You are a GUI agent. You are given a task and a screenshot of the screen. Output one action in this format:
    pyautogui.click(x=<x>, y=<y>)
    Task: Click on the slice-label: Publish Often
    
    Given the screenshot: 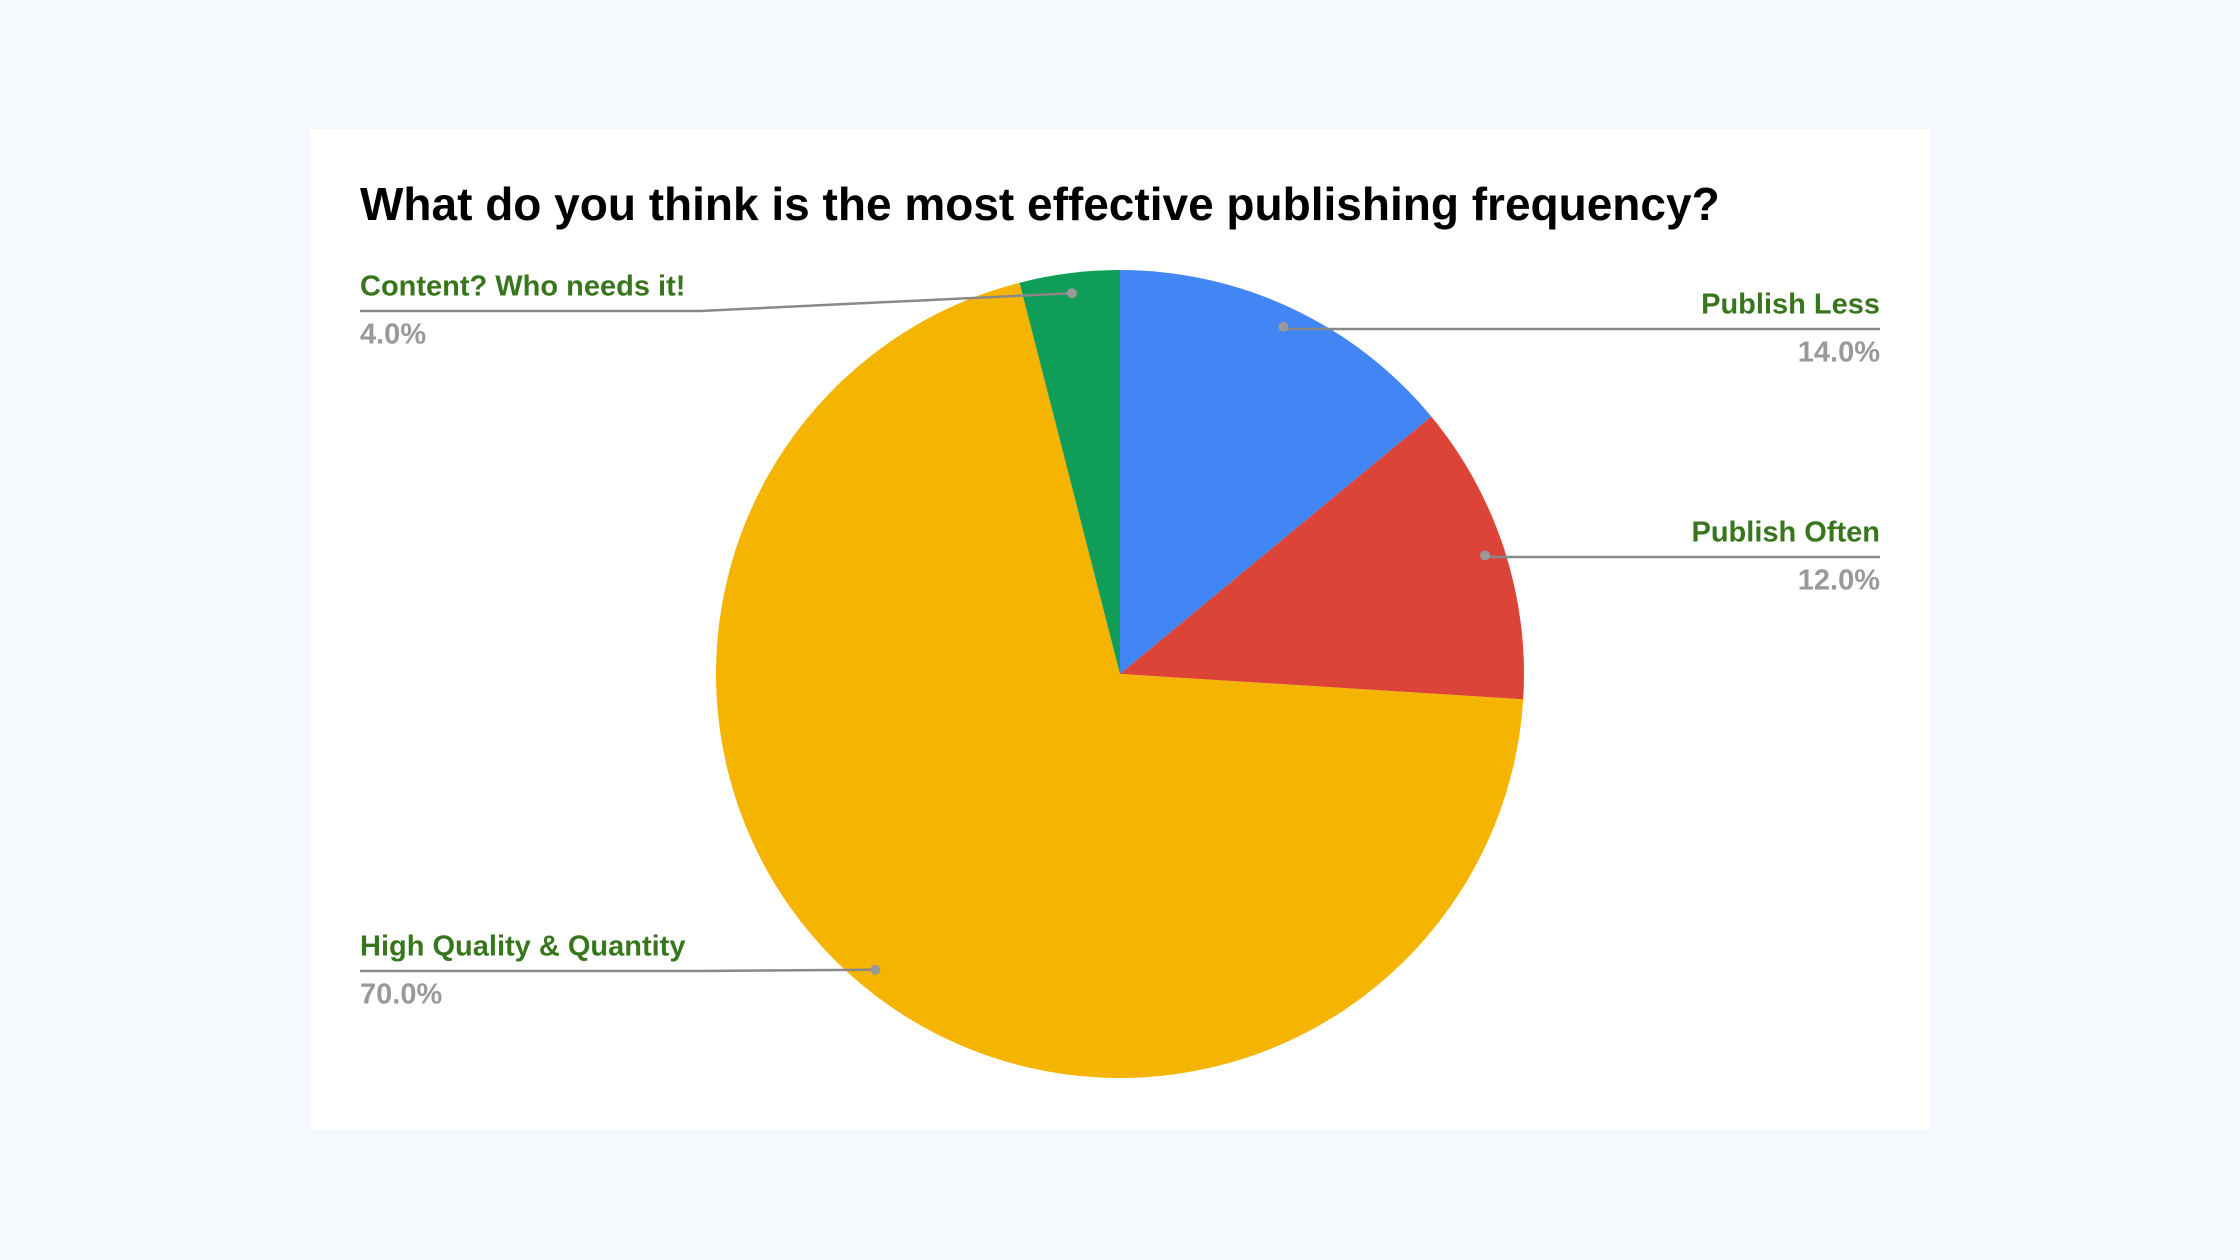 What is the action you would take?
    pyautogui.click(x=1786, y=533)
    